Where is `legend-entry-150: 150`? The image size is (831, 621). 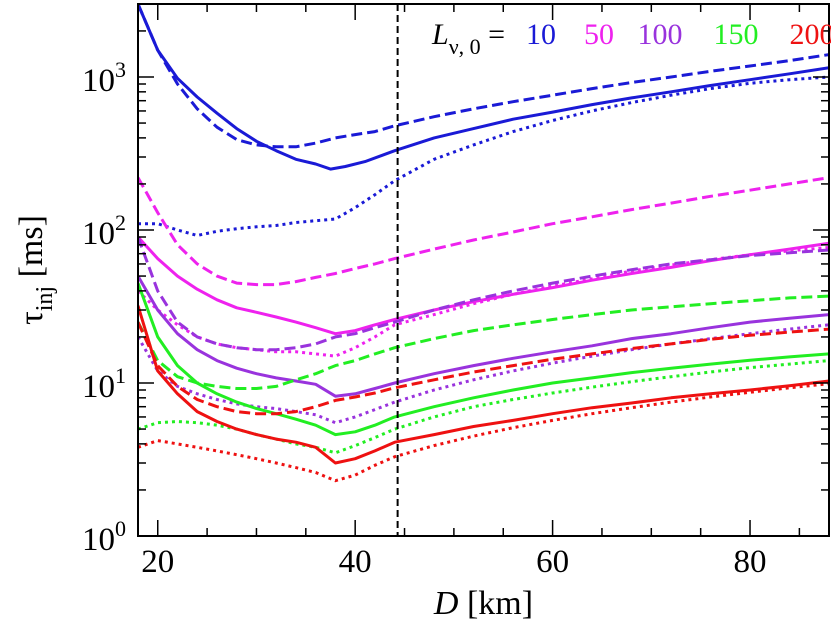
legend-entry-150: 150 is located at coordinates (736, 34).